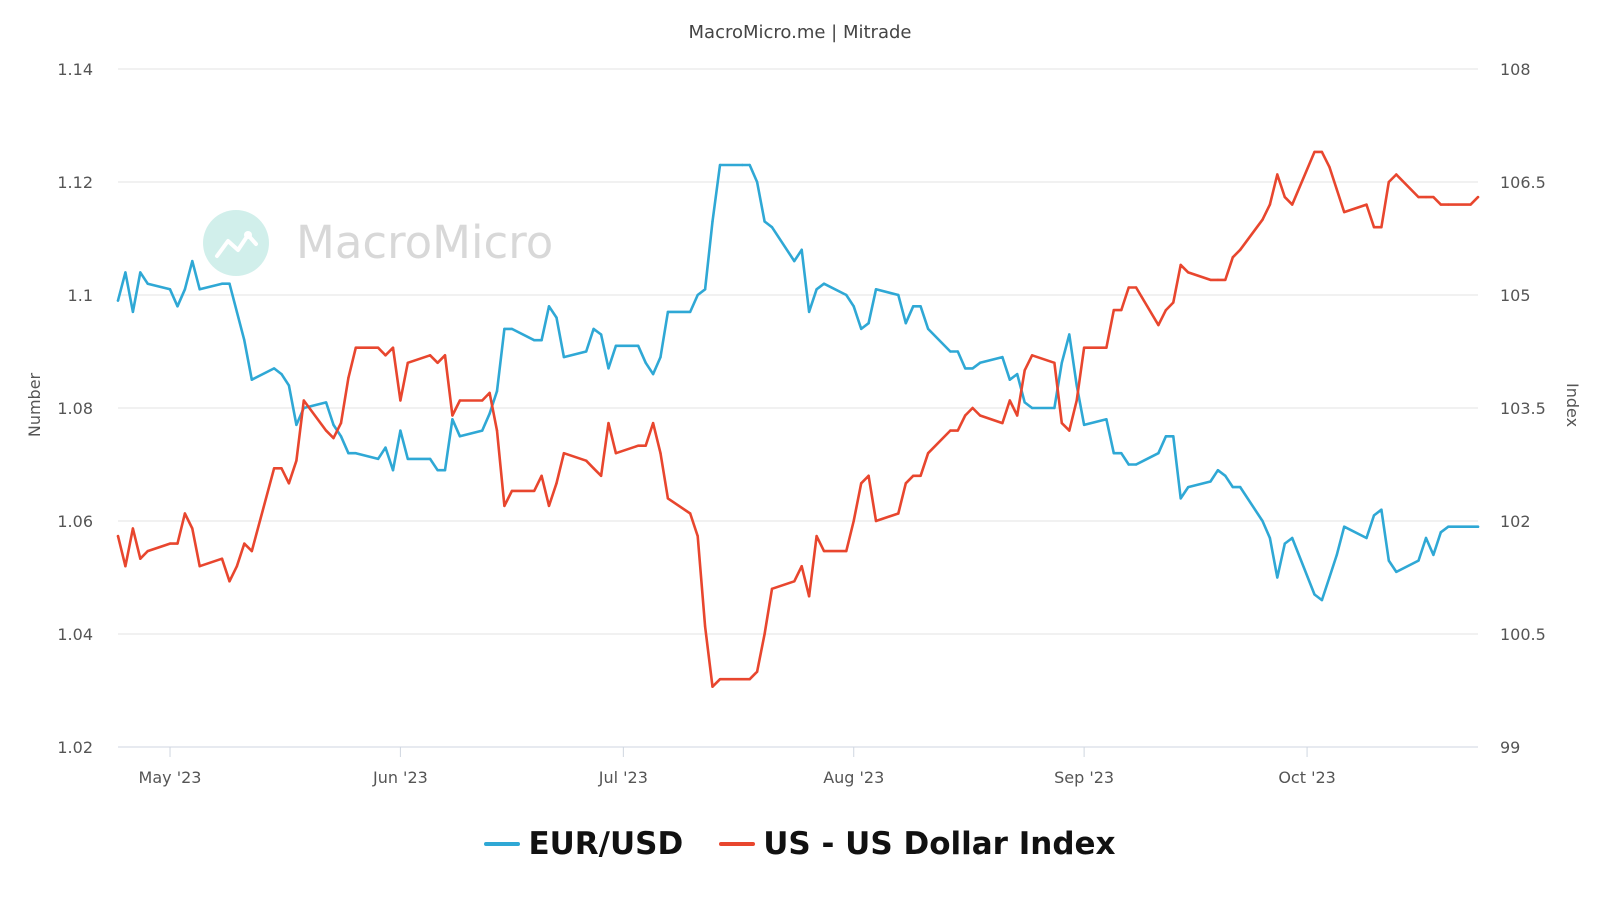 The width and height of the screenshot is (1600, 900). I want to click on legend-item-dollar-index: US - US Dollar Index, so click(917, 844).